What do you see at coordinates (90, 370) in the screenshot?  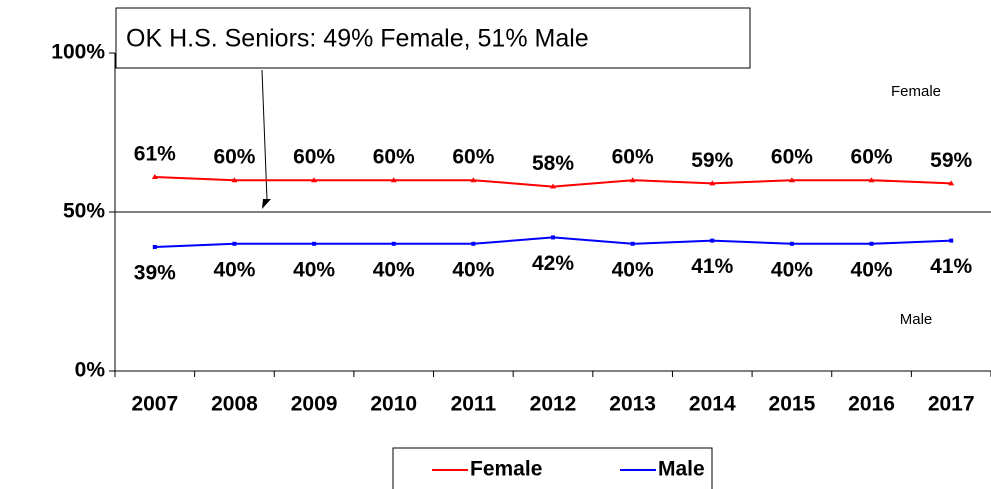 I see `y-tick-label: 0%` at bounding box center [90, 370].